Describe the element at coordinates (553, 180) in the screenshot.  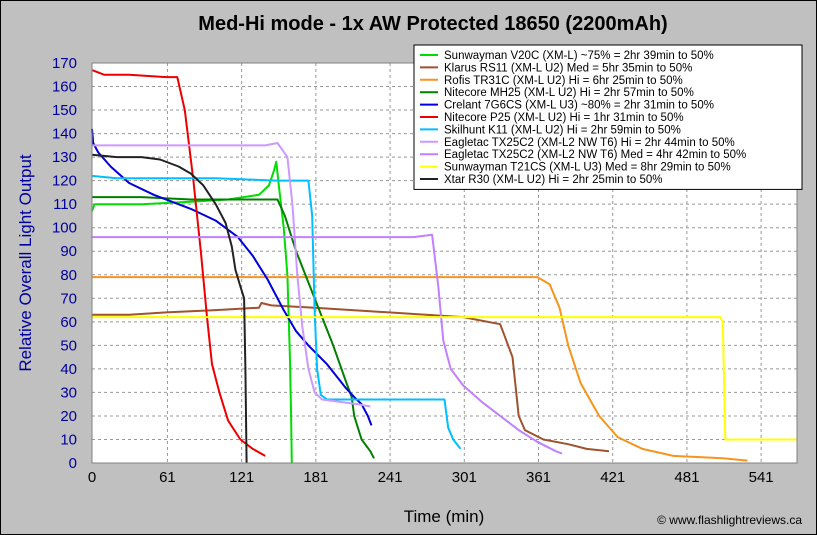
I see `legend-entry: Xtar R30 (XM-L U2) Hi = 2hr 25min to 50%` at that location.